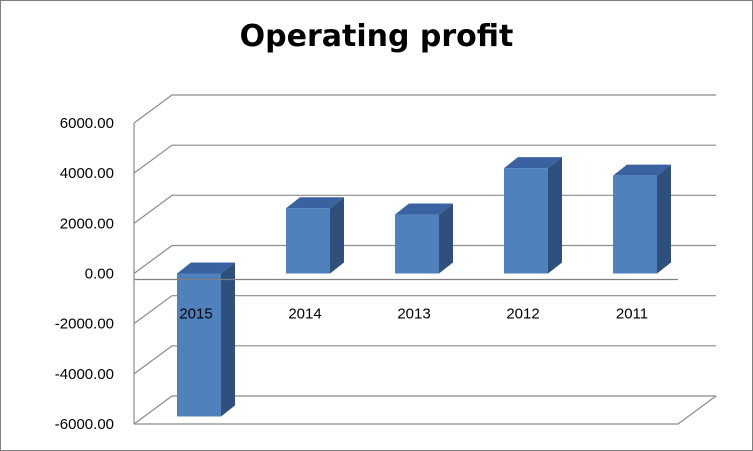 This screenshot has width=753, height=451. What do you see at coordinates (522, 314) in the screenshot?
I see `x-tick-label: 2012` at bounding box center [522, 314].